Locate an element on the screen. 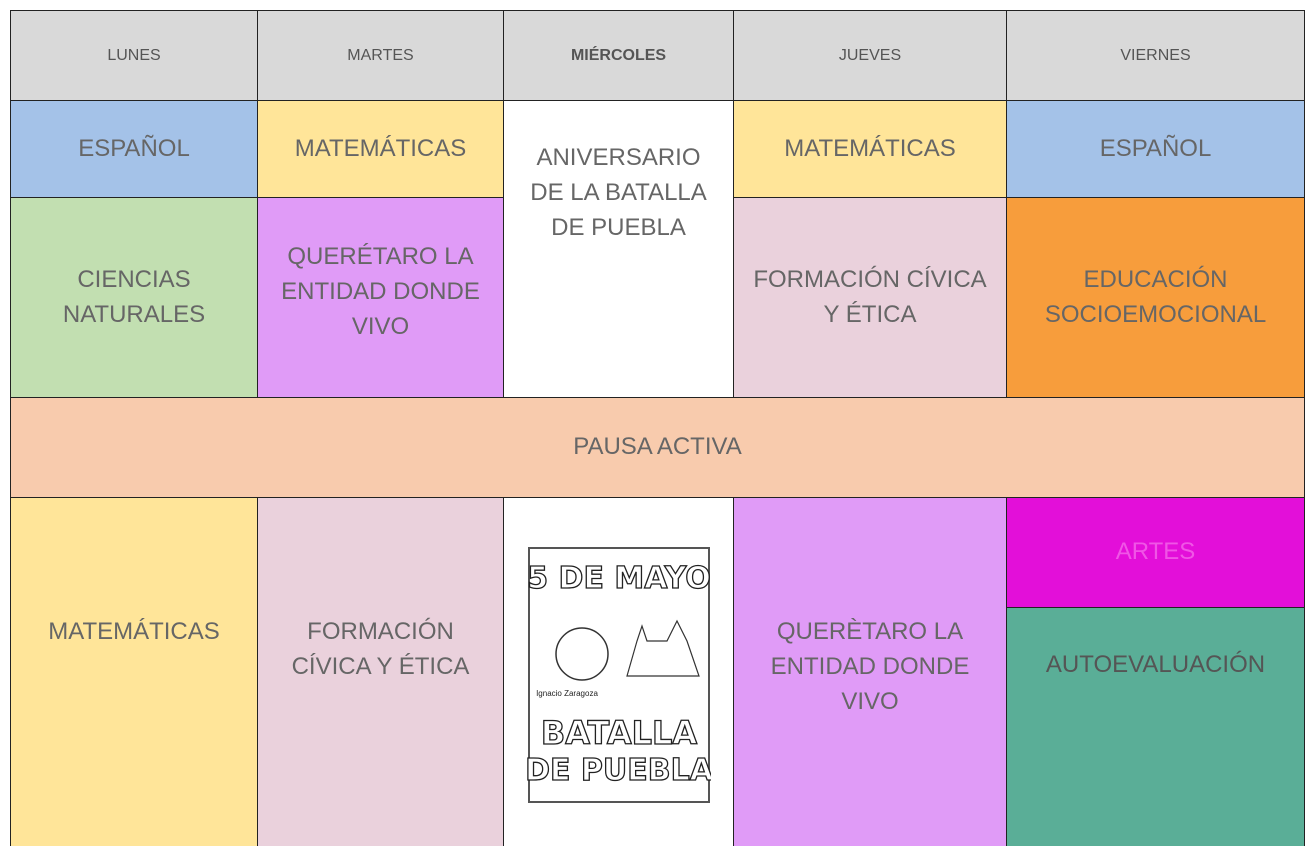 This screenshot has width=1314, height=846. subject-cell: CIENCIAS NATURALES is located at coordinates (134, 297).